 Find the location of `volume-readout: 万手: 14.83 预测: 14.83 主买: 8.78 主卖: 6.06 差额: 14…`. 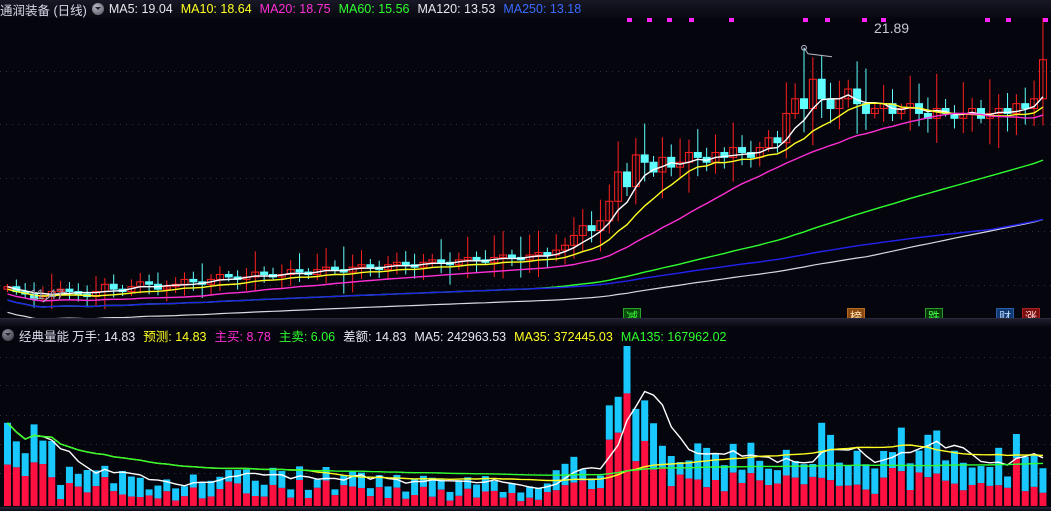

volume-readout: 万手: 14.83 预测: 14.83 主买: 8.78 主卖: 6.06 差额: 14… is located at coordinates (403, 335).